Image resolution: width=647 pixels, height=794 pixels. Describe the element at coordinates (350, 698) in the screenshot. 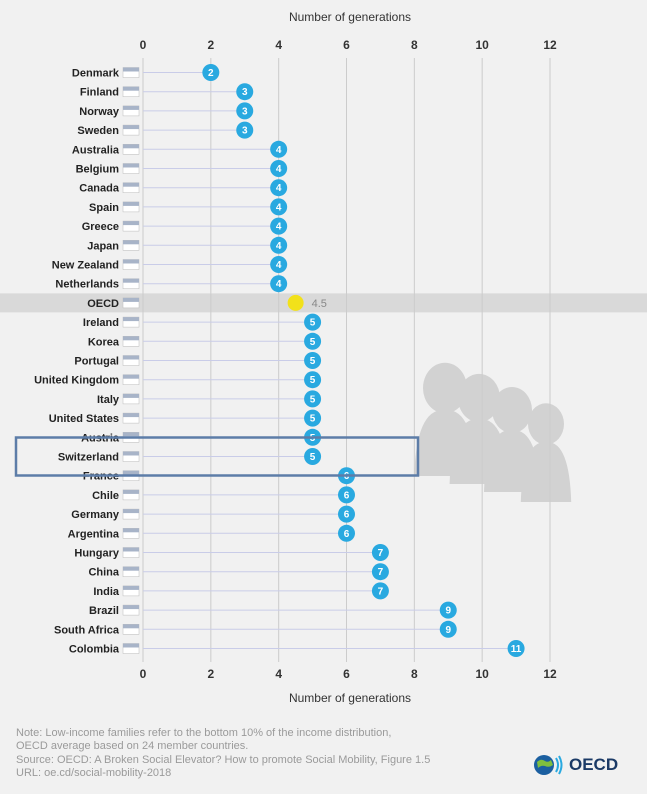

I see `bottom-axis-title: Number of generations` at that location.